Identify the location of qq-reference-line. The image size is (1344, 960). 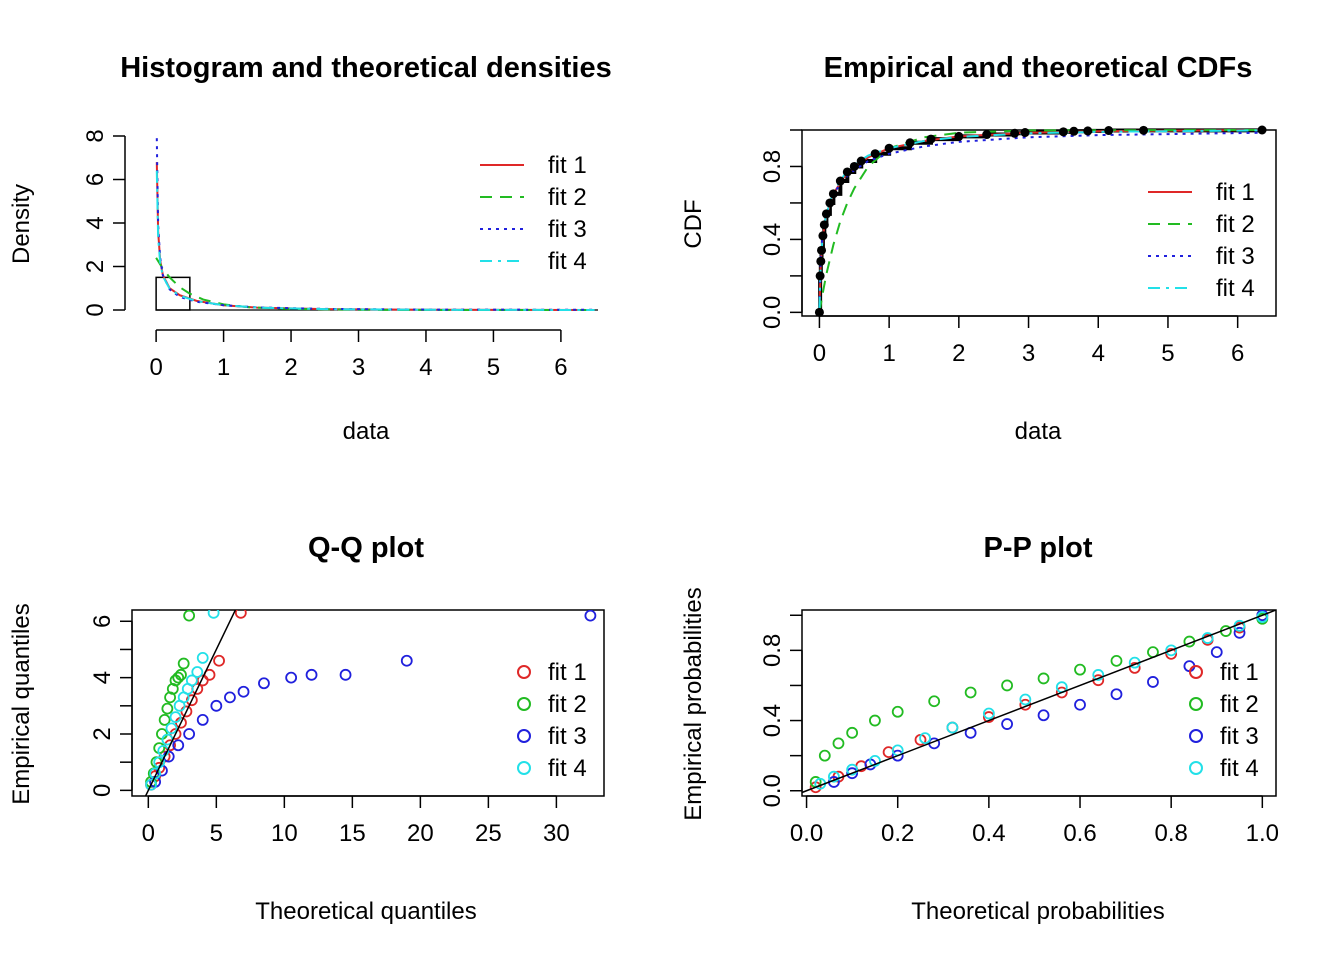
(190, 703).